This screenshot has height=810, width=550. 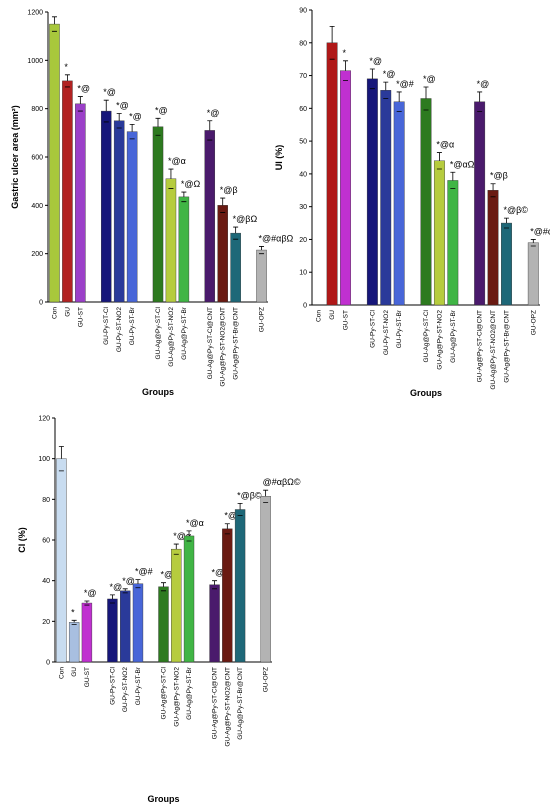 What do you see at coordinates (46, 541) in the screenshot?
I see `y-tick-label: 60` at bounding box center [46, 541].